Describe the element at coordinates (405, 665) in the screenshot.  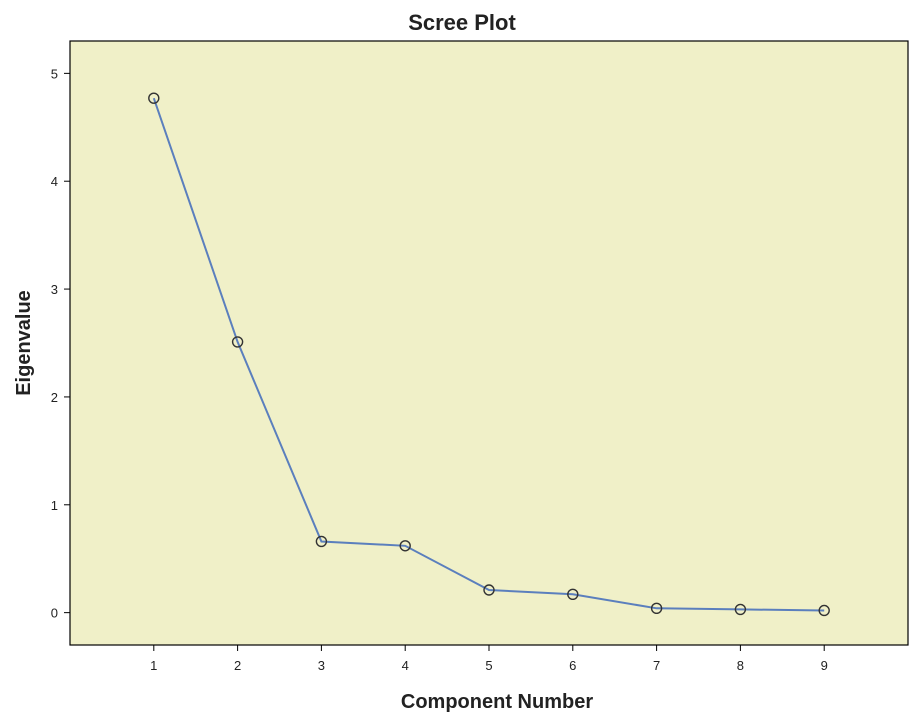
I see `x-tick-label: 4` at that location.